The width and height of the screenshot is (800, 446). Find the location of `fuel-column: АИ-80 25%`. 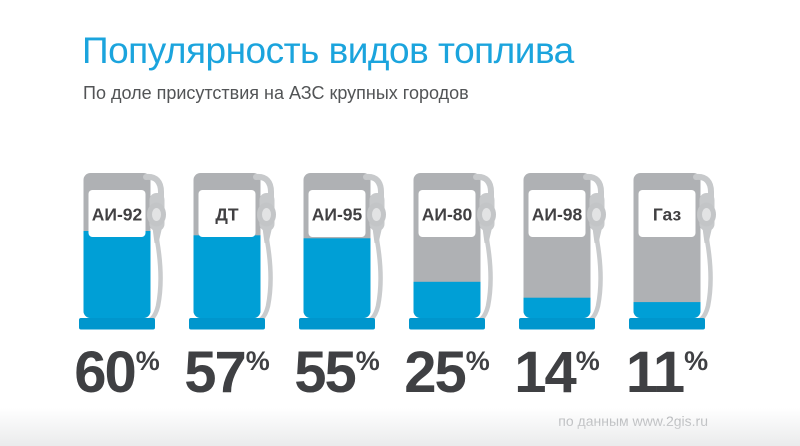

fuel-column: АИ-80 25% is located at coordinates (447, 286).